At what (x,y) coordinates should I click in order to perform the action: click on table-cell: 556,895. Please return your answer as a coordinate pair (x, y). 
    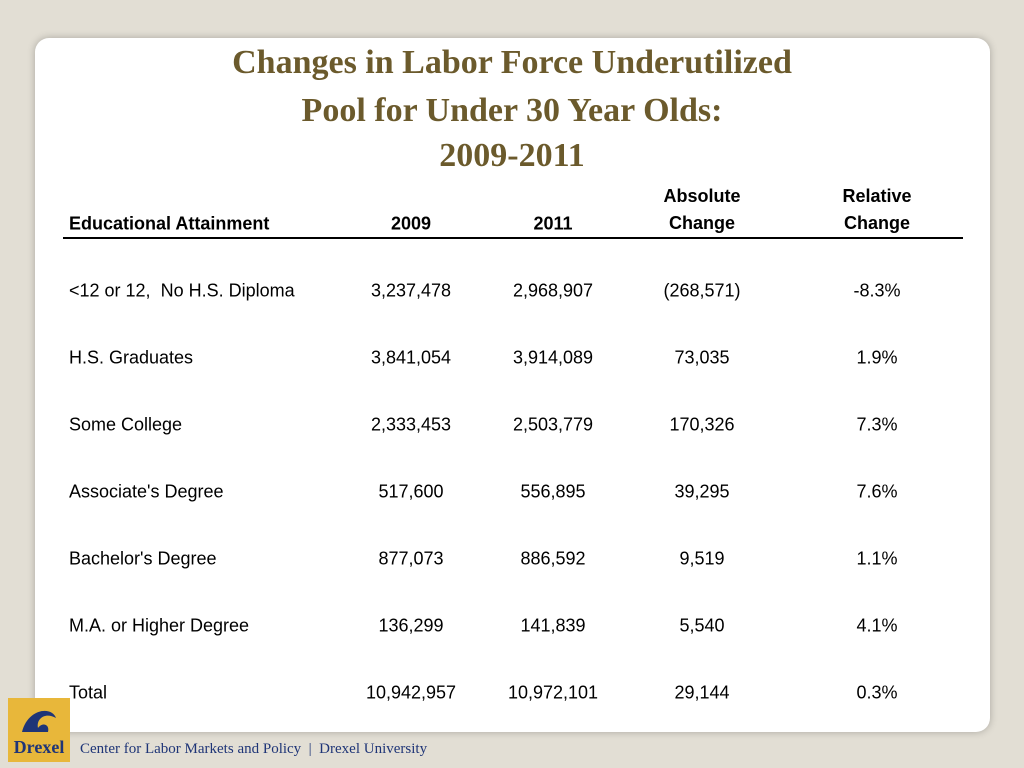
    Looking at the image, I should click on (553, 491).